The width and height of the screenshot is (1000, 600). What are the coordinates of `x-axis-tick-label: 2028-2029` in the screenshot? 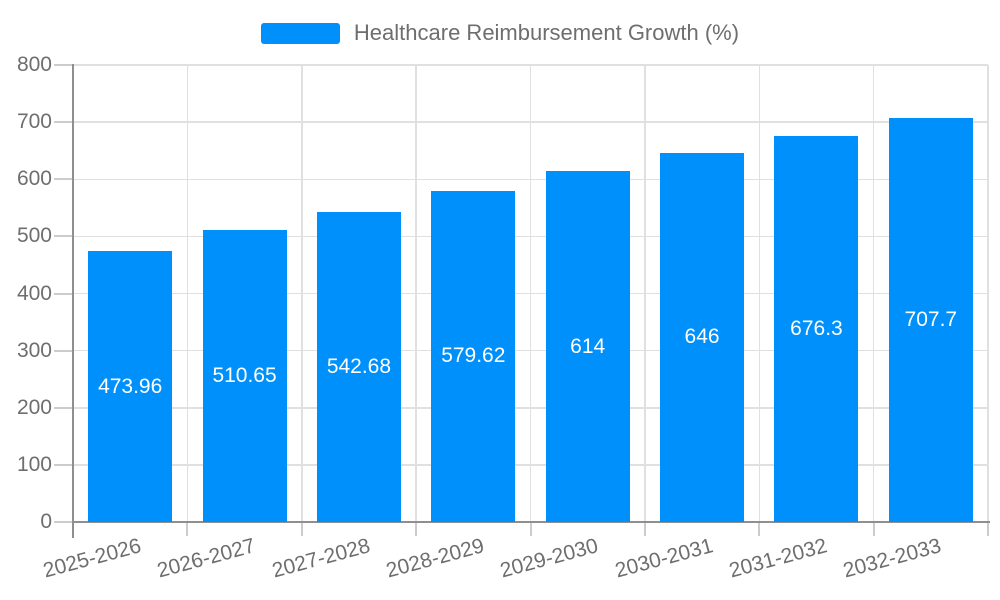 It's located at (435, 558).